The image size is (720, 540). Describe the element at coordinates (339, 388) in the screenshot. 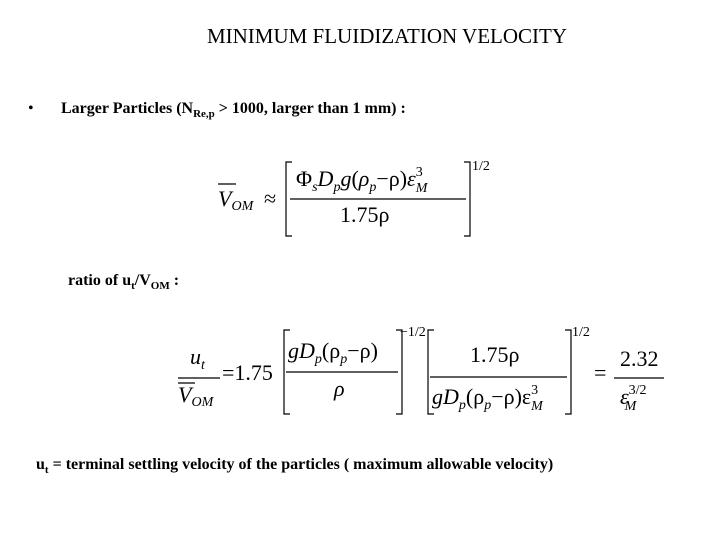

I see `eq-denominator: ρ` at that location.